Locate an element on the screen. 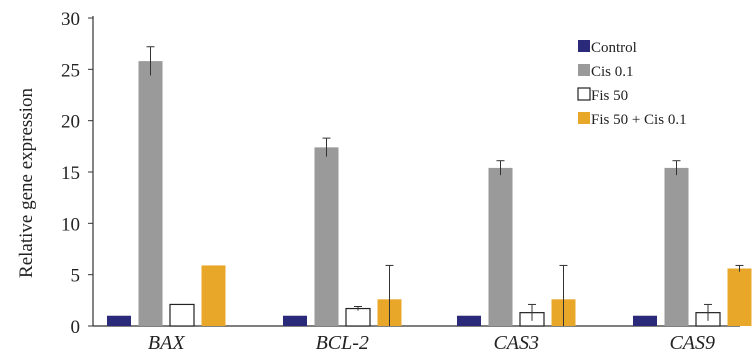  y-tick-label: 5 is located at coordinates (76, 276).